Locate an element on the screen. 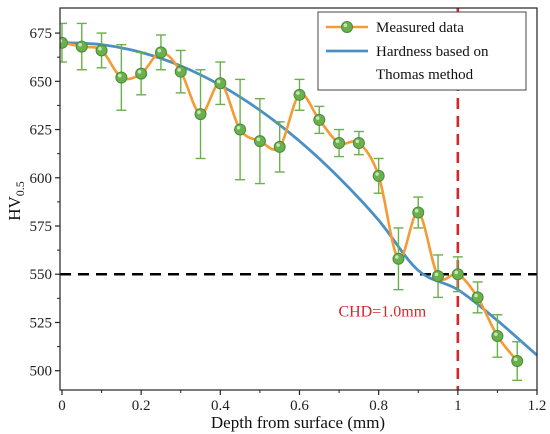  legend-label-thomas-line1: Hardness based on is located at coordinates (432, 52).